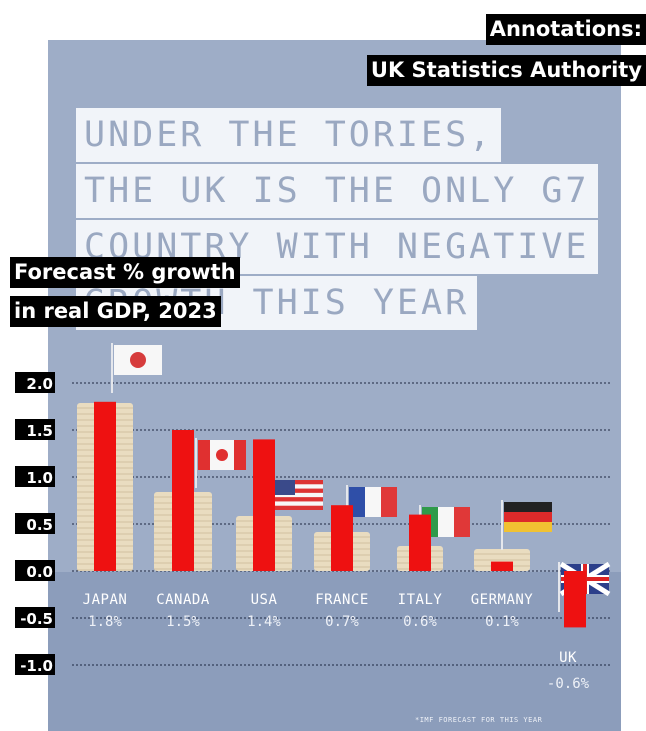  What do you see at coordinates (568, 684) in the screenshot?
I see `value-label: -0.6%` at bounding box center [568, 684].